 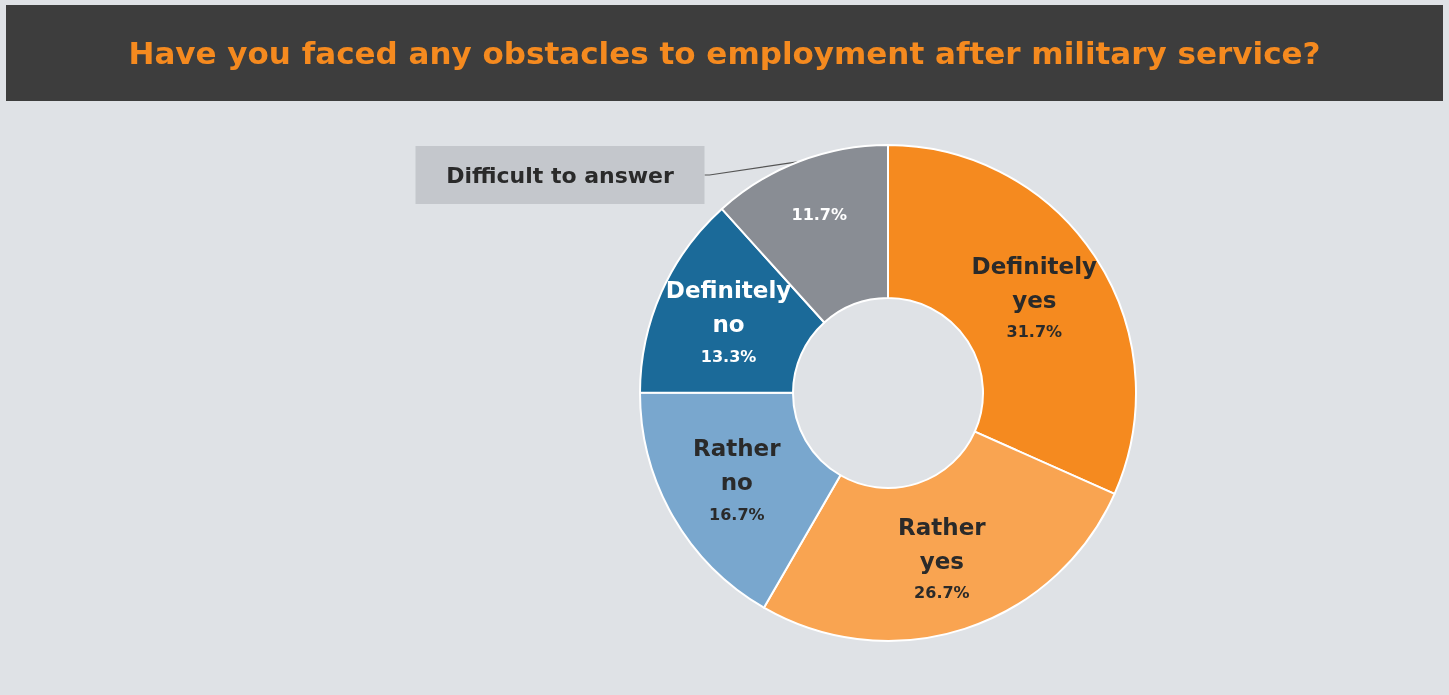 I want to click on data-label: 31.7%, so click(x=1034, y=332).